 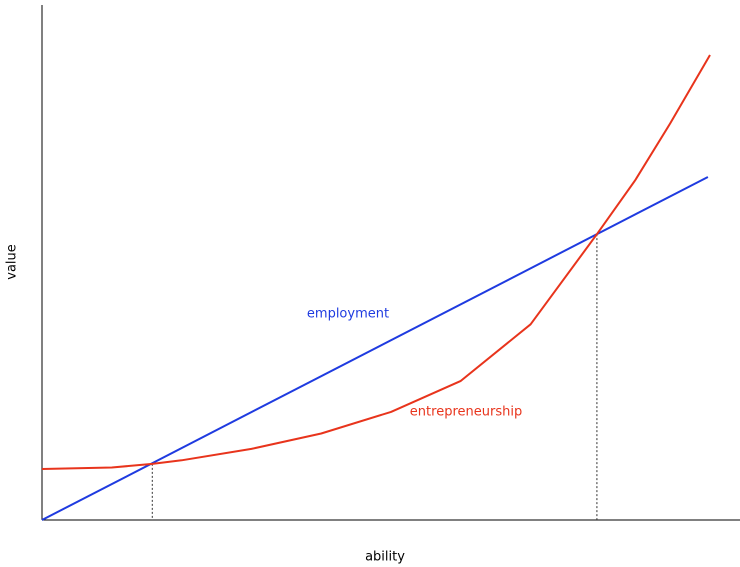 What do you see at coordinates (385, 557) in the screenshot?
I see `x-axis-label: ability` at bounding box center [385, 557].